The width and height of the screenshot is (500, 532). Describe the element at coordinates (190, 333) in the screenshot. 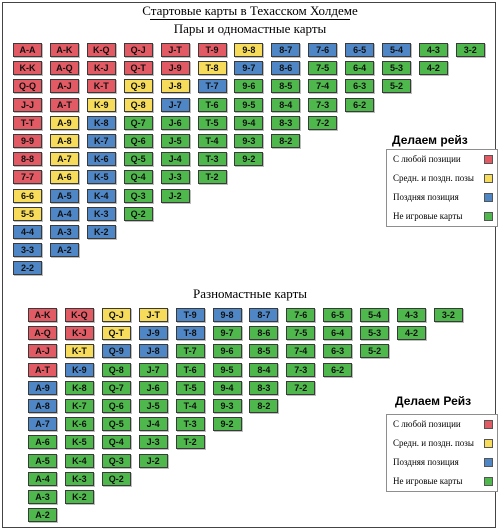

I see `offsuit-card-t-8: T-8` at that location.